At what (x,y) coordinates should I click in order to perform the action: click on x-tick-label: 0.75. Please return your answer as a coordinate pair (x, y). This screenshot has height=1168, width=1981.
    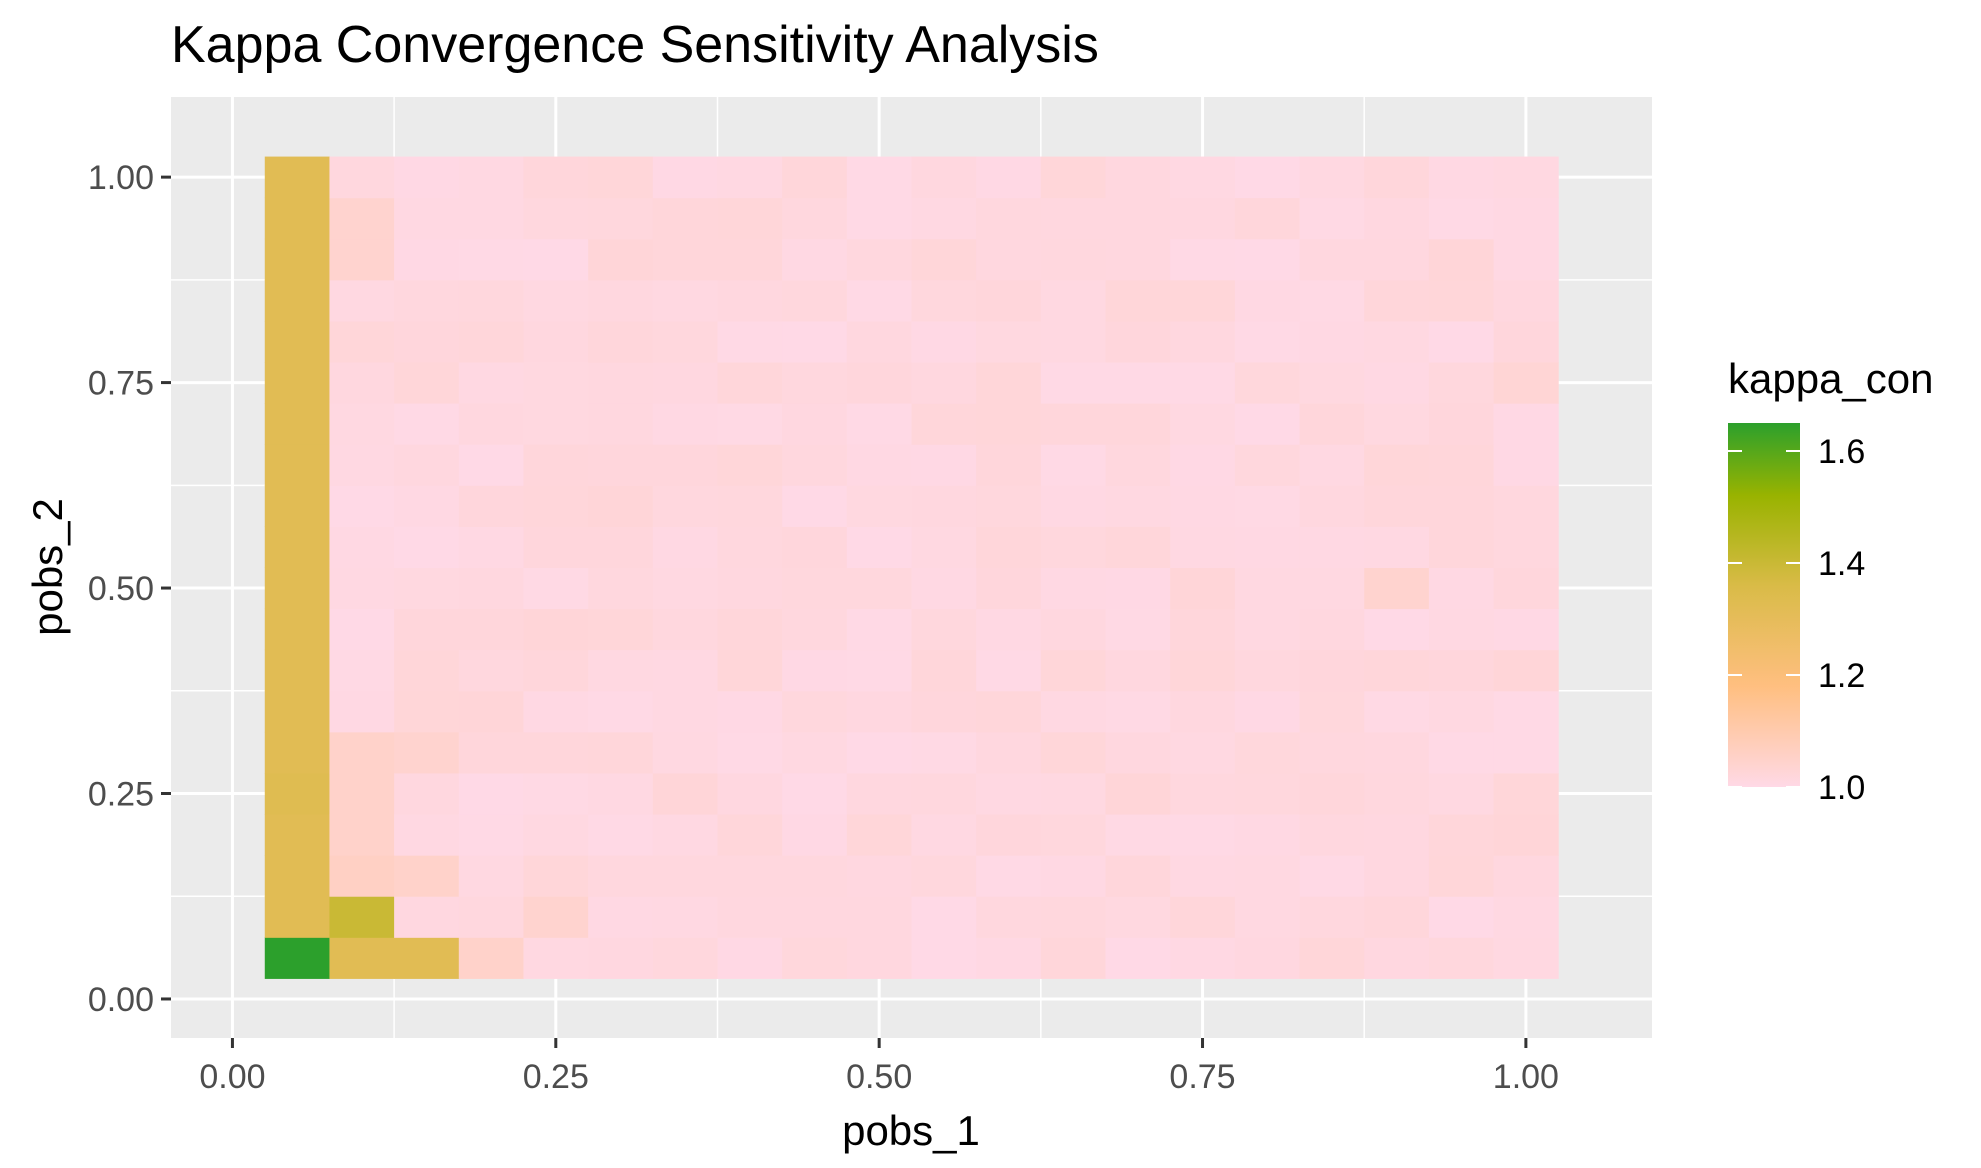
    Looking at the image, I should click on (1202, 1077).